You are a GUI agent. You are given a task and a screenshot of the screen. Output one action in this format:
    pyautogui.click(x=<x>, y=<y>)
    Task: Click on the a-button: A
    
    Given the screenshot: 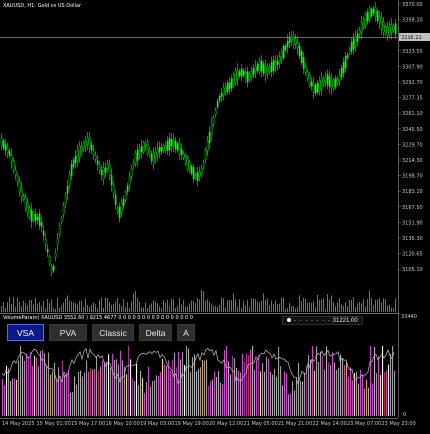 What is the action you would take?
    pyautogui.click(x=186, y=332)
    